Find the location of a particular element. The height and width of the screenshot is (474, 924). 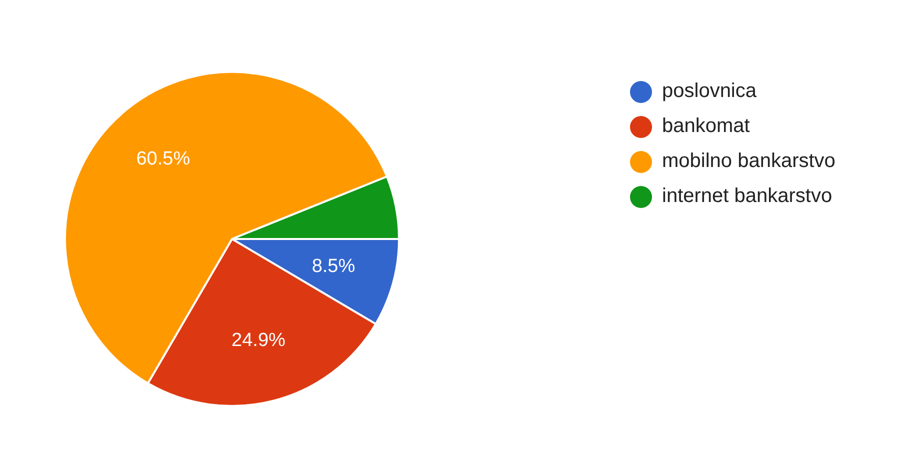

data-label: 60.5% is located at coordinates (163, 159).